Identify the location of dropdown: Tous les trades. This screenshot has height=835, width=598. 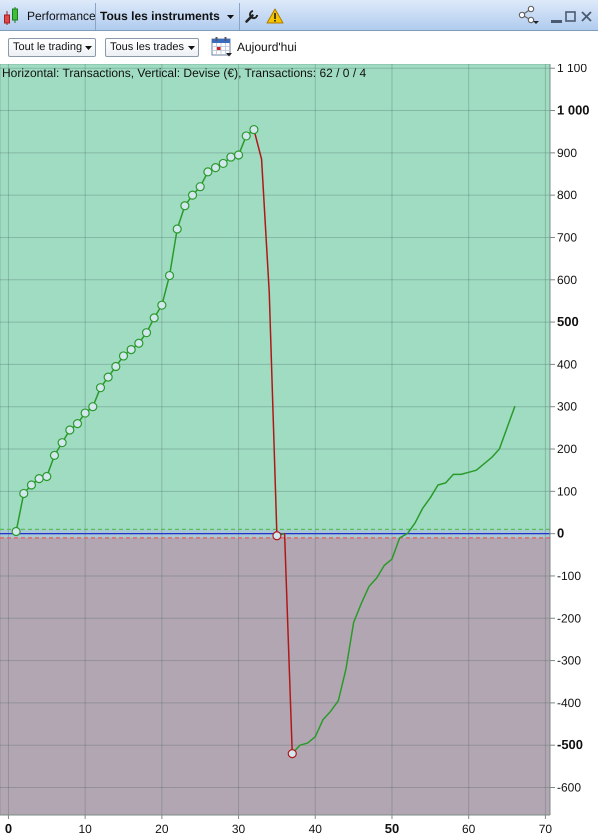
(152, 47).